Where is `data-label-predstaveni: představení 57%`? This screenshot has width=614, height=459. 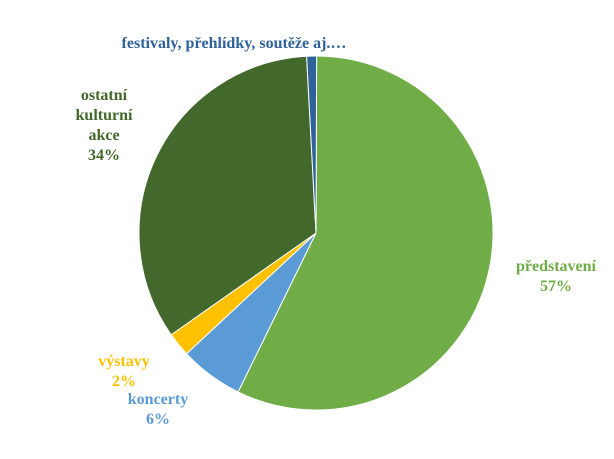
data-label-predstaveni: představení 57% is located at coordinates (556, 276).